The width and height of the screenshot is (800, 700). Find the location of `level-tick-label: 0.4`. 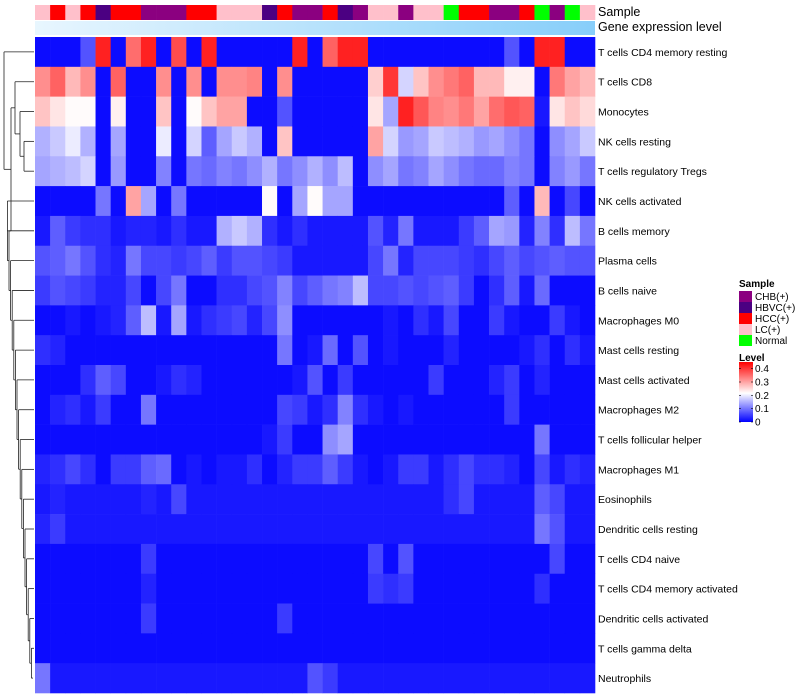

level-tick-label: 0.4 is located at coordinates (762, 369).